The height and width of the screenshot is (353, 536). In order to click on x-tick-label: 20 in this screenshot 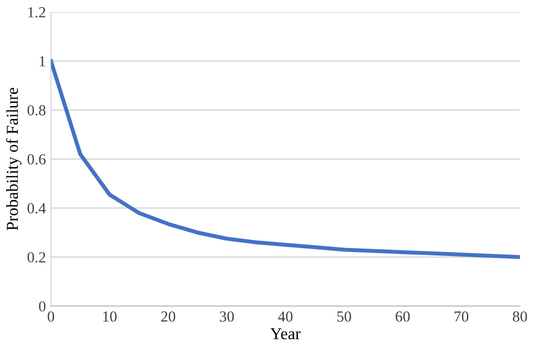, I will do `click(168, 316)`.